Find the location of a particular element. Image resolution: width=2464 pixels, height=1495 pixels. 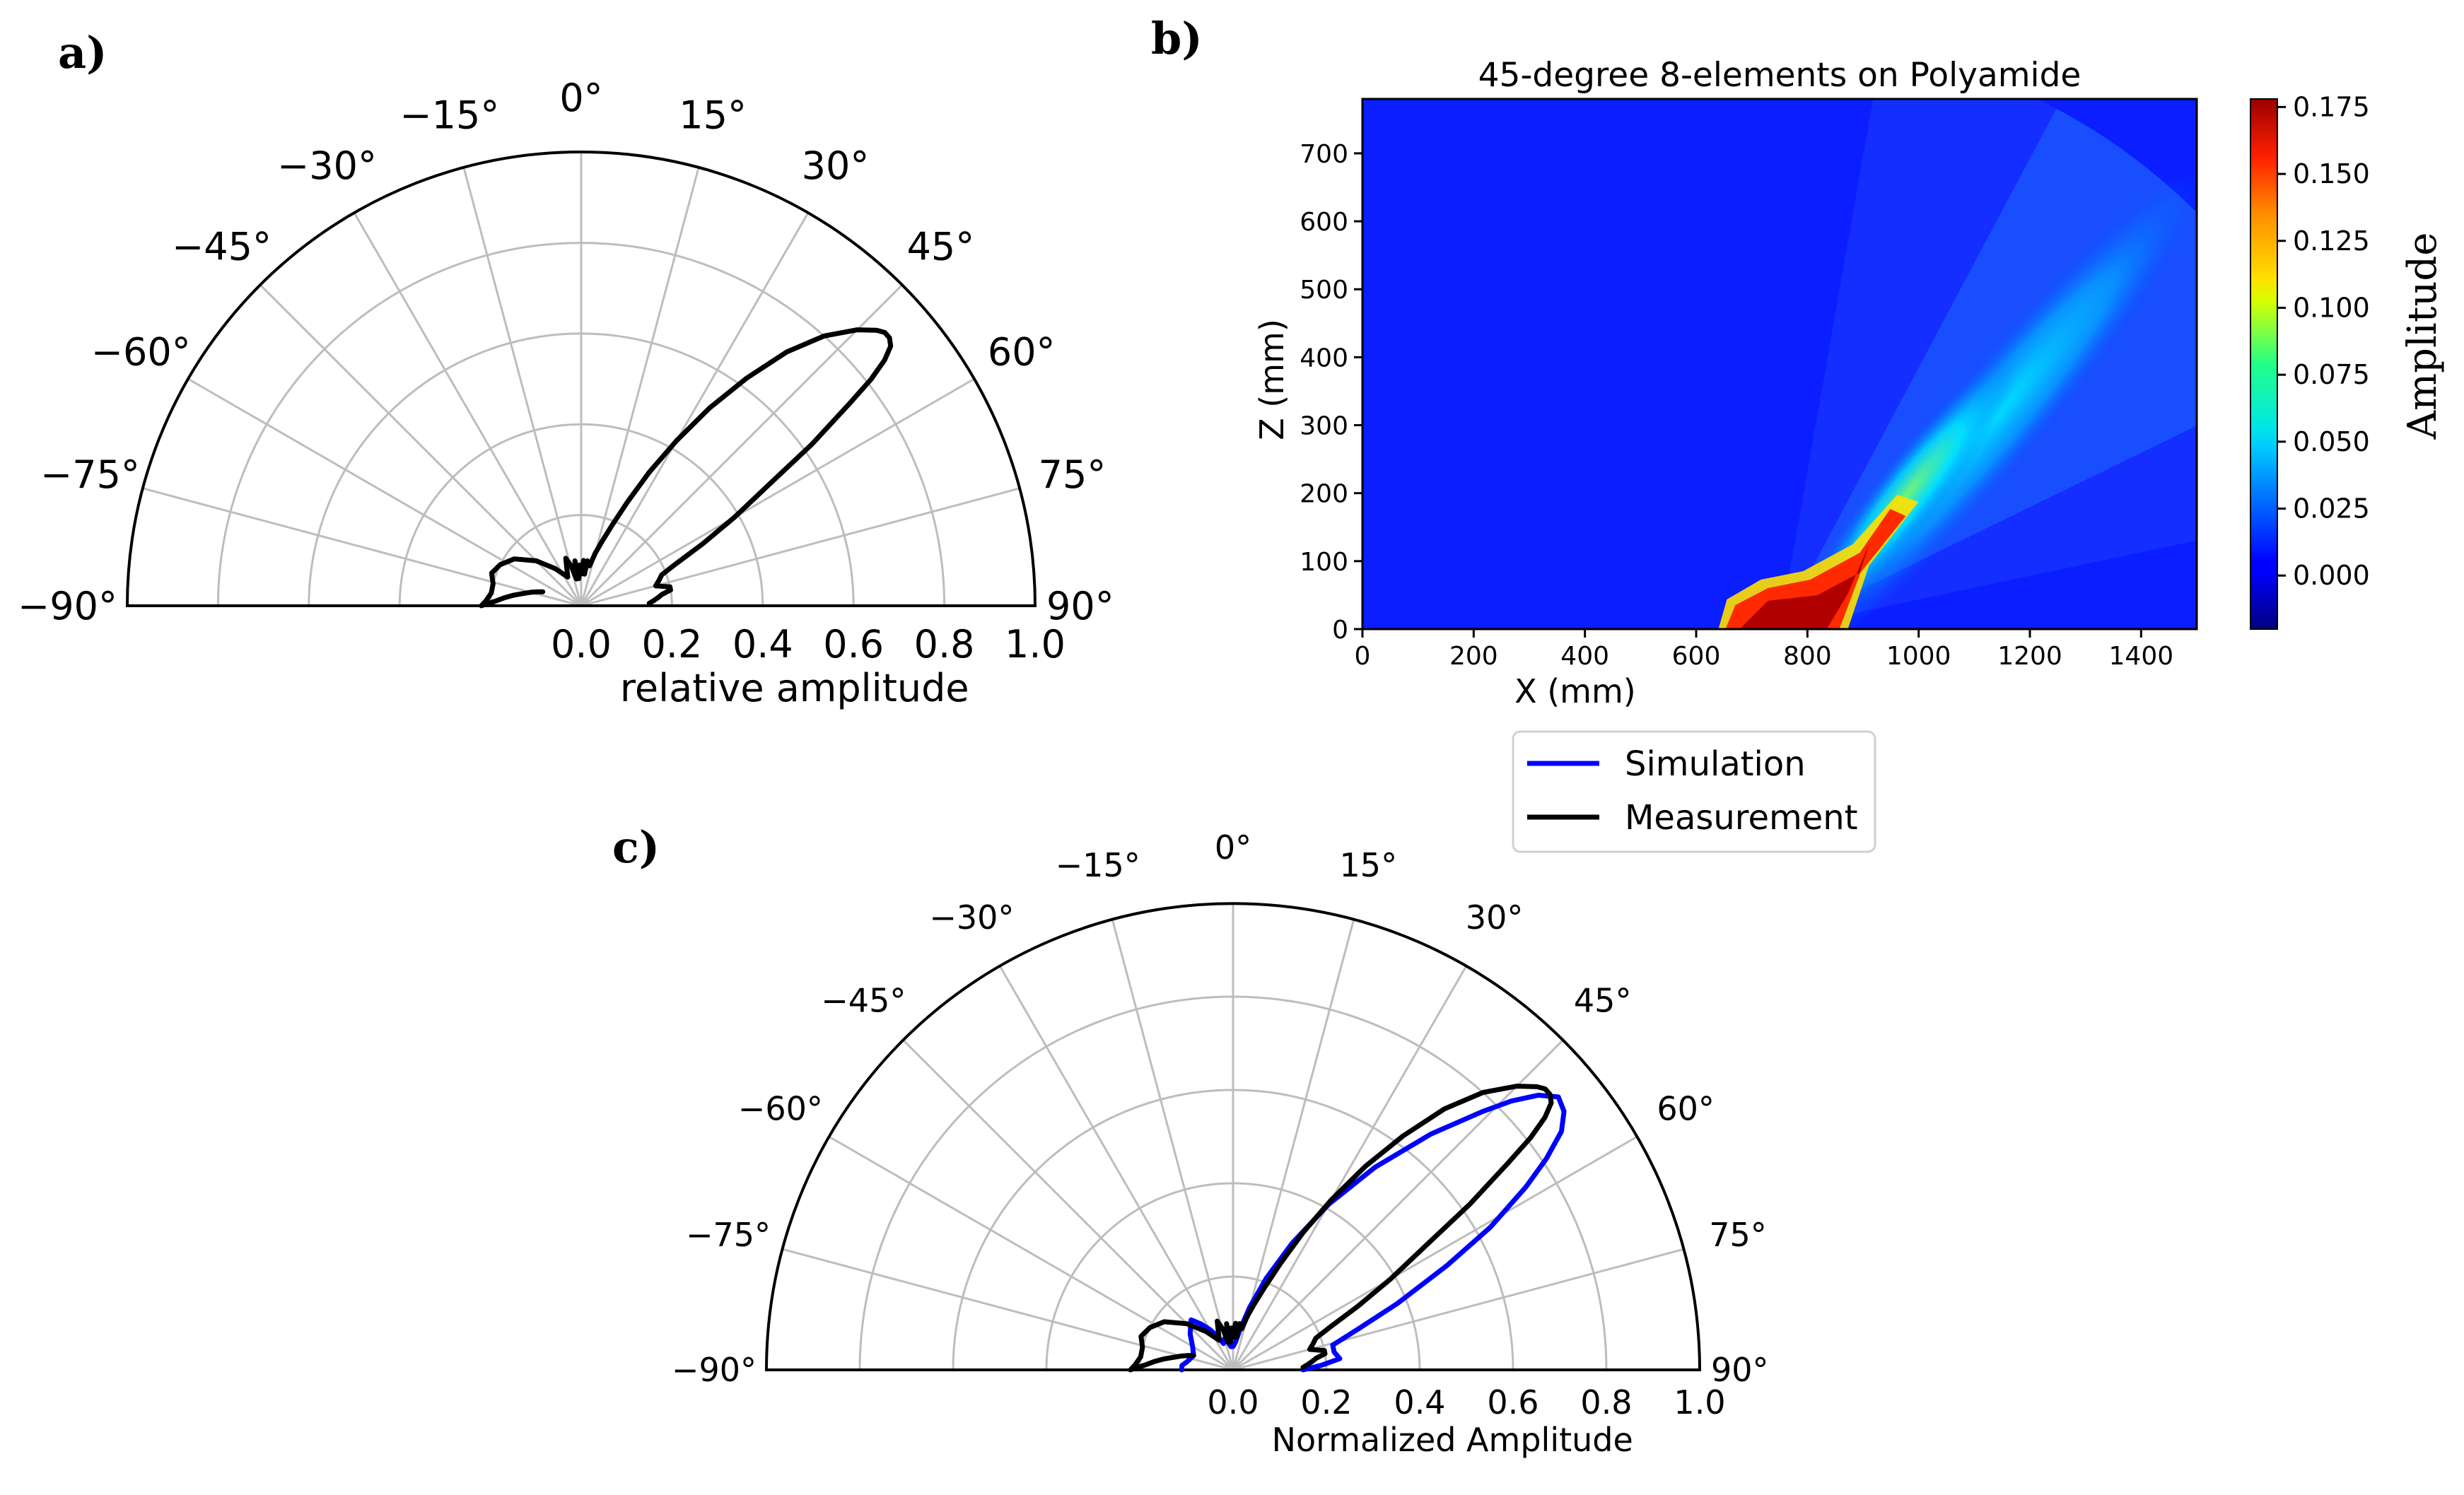

heatmap-title: 45-degree 8-elements on Polyamide is located at coordinates (1780, 75).